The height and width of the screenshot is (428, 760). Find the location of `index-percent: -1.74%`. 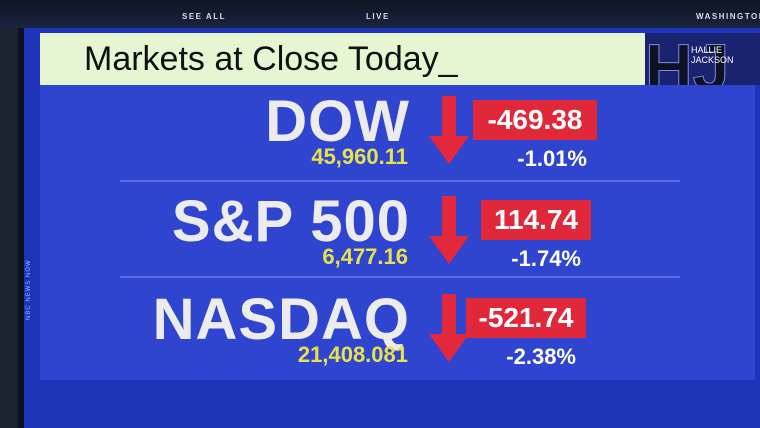

index-percent: -1.74% is located at coordinates (546, 258).